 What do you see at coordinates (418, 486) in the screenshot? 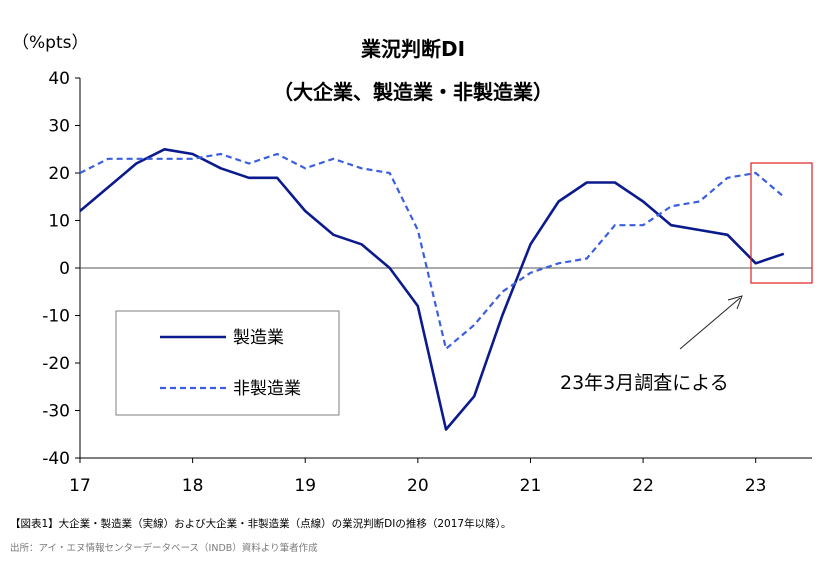
I see `x-tick-label: 20` at bounding box center [418, 486].